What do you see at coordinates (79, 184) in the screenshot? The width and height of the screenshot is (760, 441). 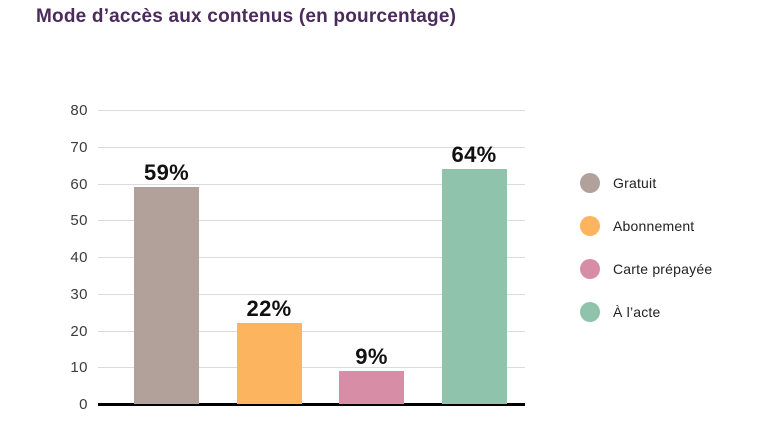 I see `y-tick-label-60: 60` at bounding box center [79, 184].